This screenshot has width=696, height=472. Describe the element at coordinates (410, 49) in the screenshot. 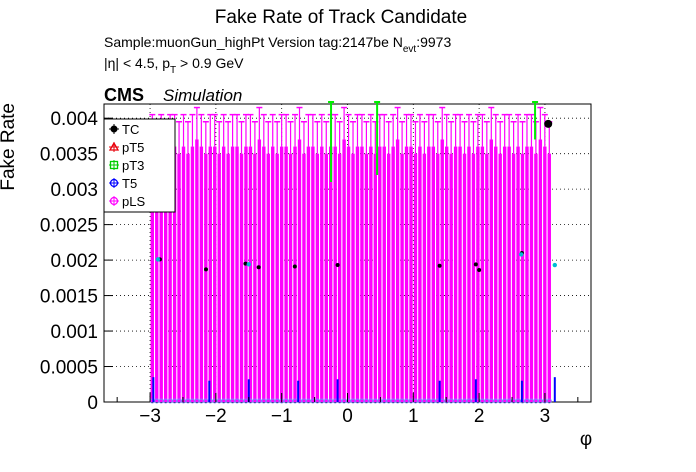

I see `nevt-subscript: evt` at that location.